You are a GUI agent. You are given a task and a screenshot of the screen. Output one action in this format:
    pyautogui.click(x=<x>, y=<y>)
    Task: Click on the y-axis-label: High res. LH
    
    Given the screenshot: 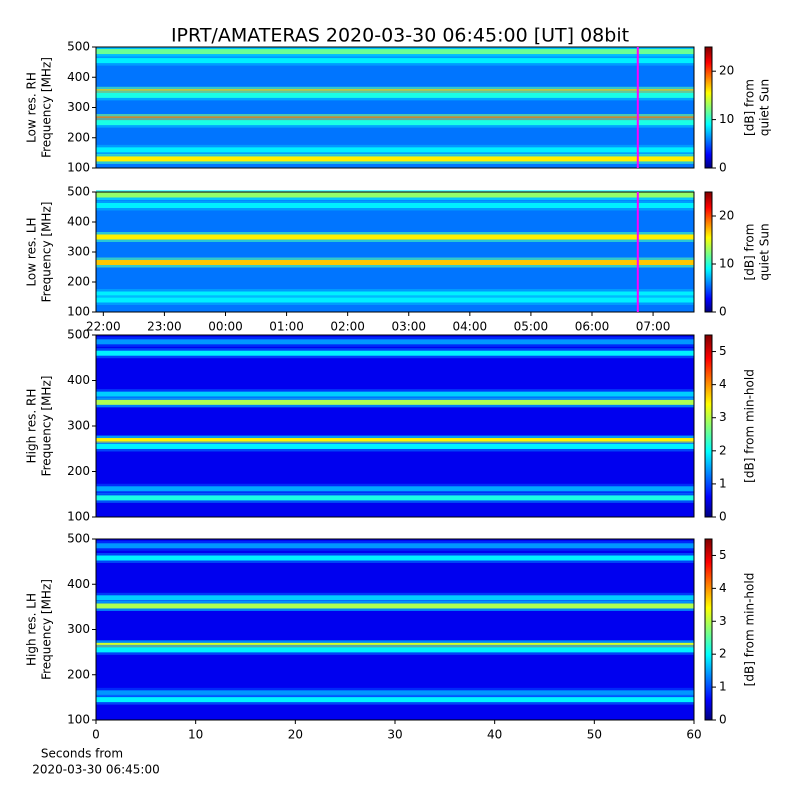 What is the action you would take?
    pyautogui.click(x=32, y=629)
    